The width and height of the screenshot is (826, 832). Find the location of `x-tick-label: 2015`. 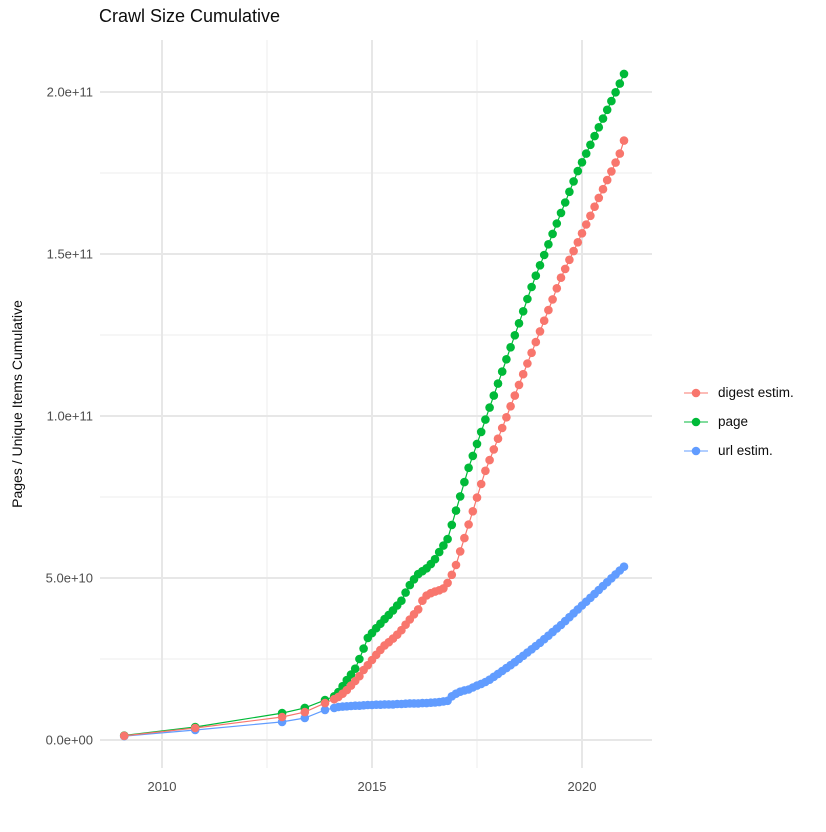

x-tick-label: 2015 is located at coordinates (372, 786).